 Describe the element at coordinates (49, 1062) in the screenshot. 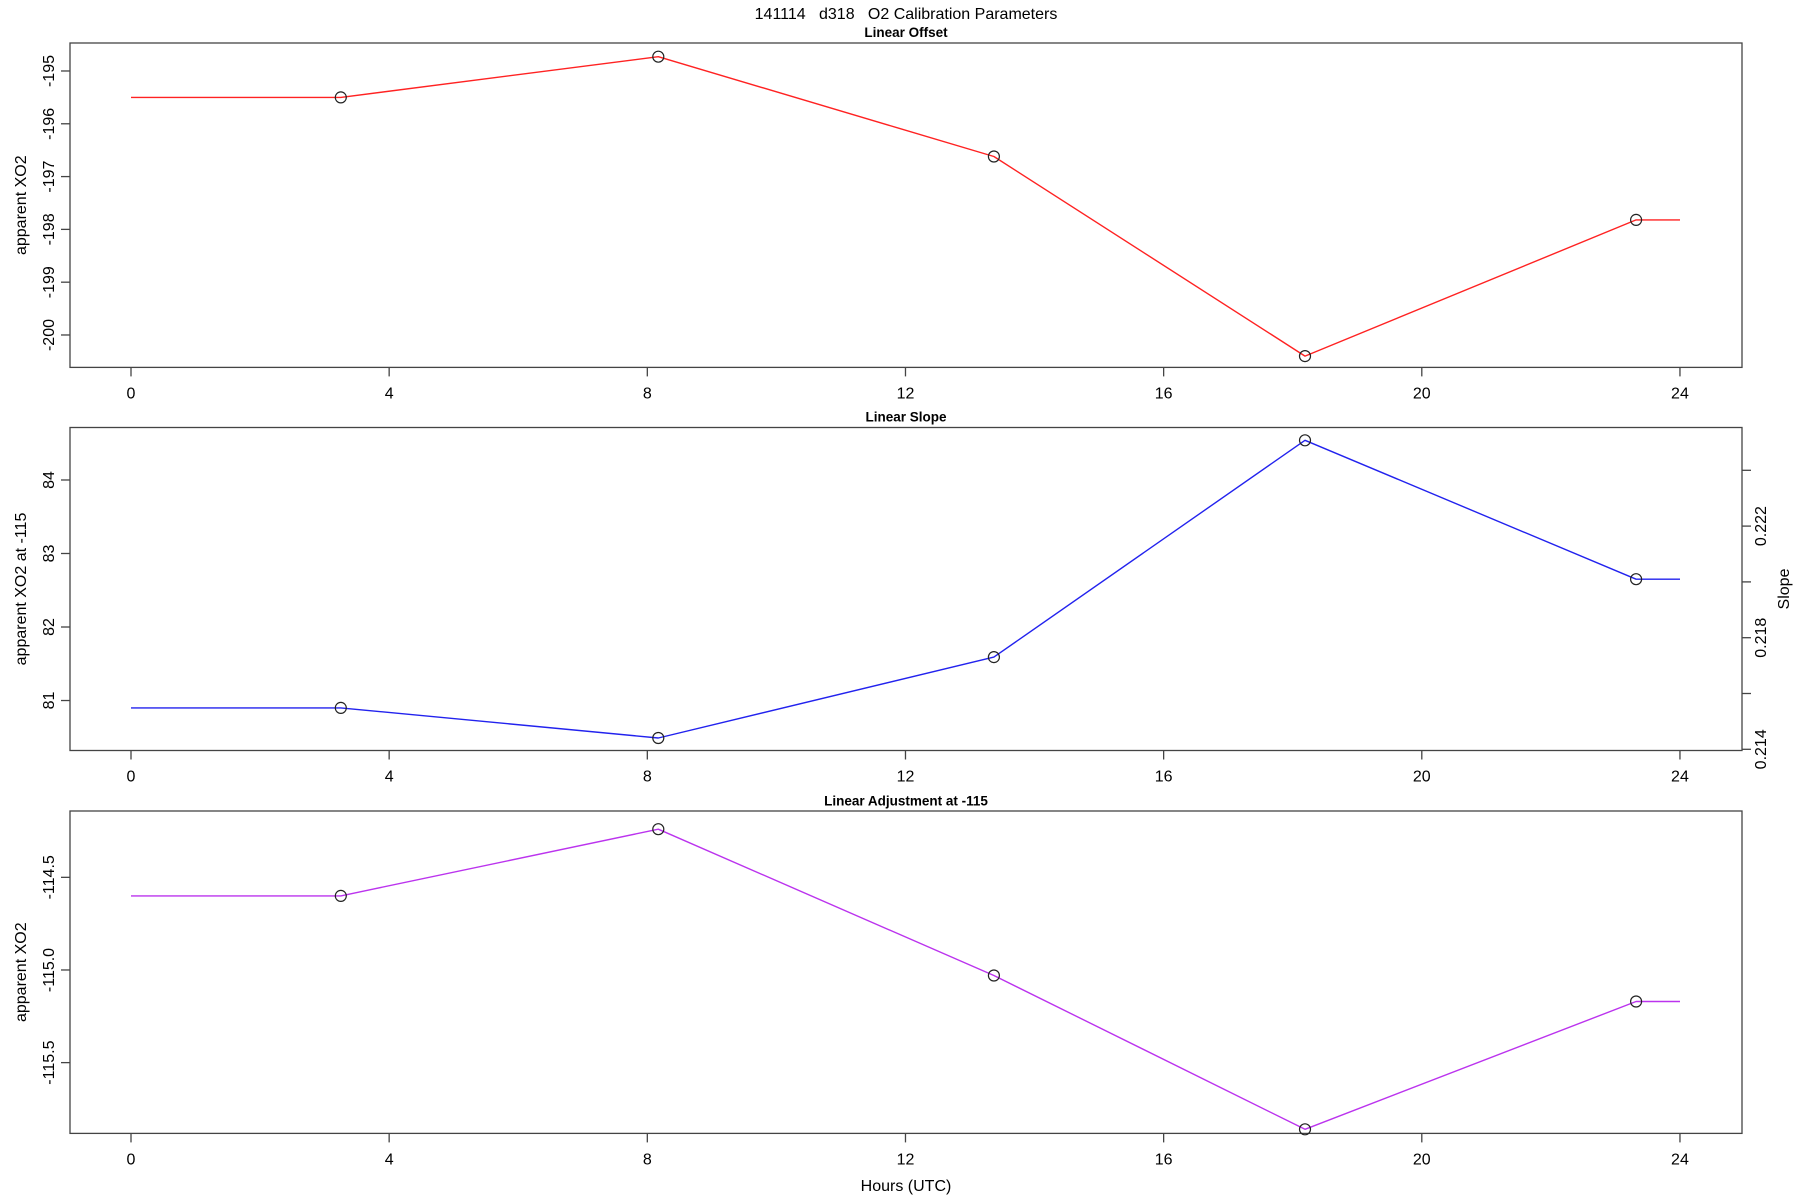

I see `y-tick-label: -115.5` at that location.